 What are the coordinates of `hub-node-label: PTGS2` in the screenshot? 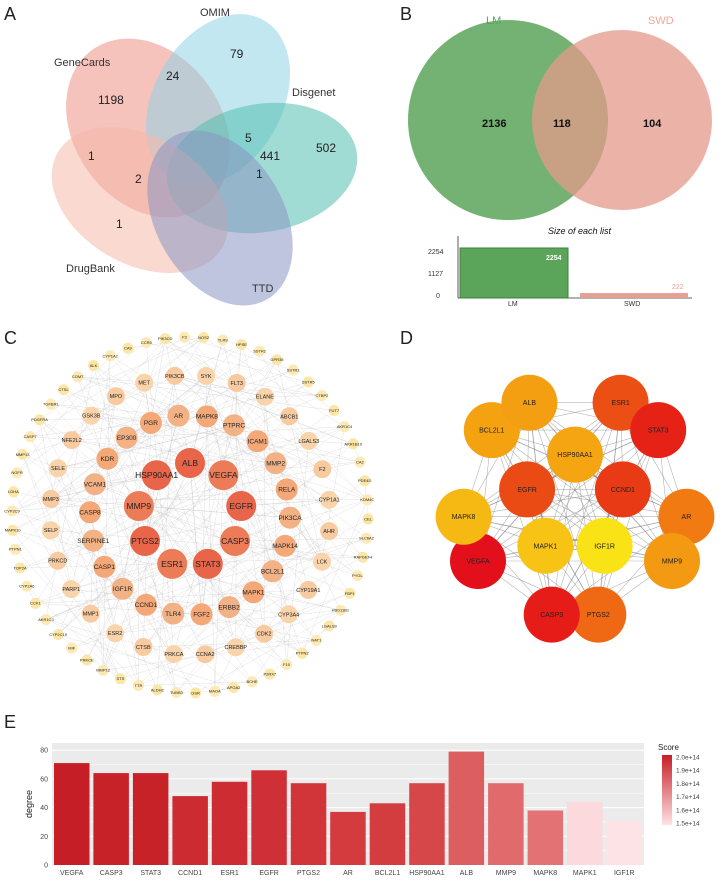 It's located at (598, 615).